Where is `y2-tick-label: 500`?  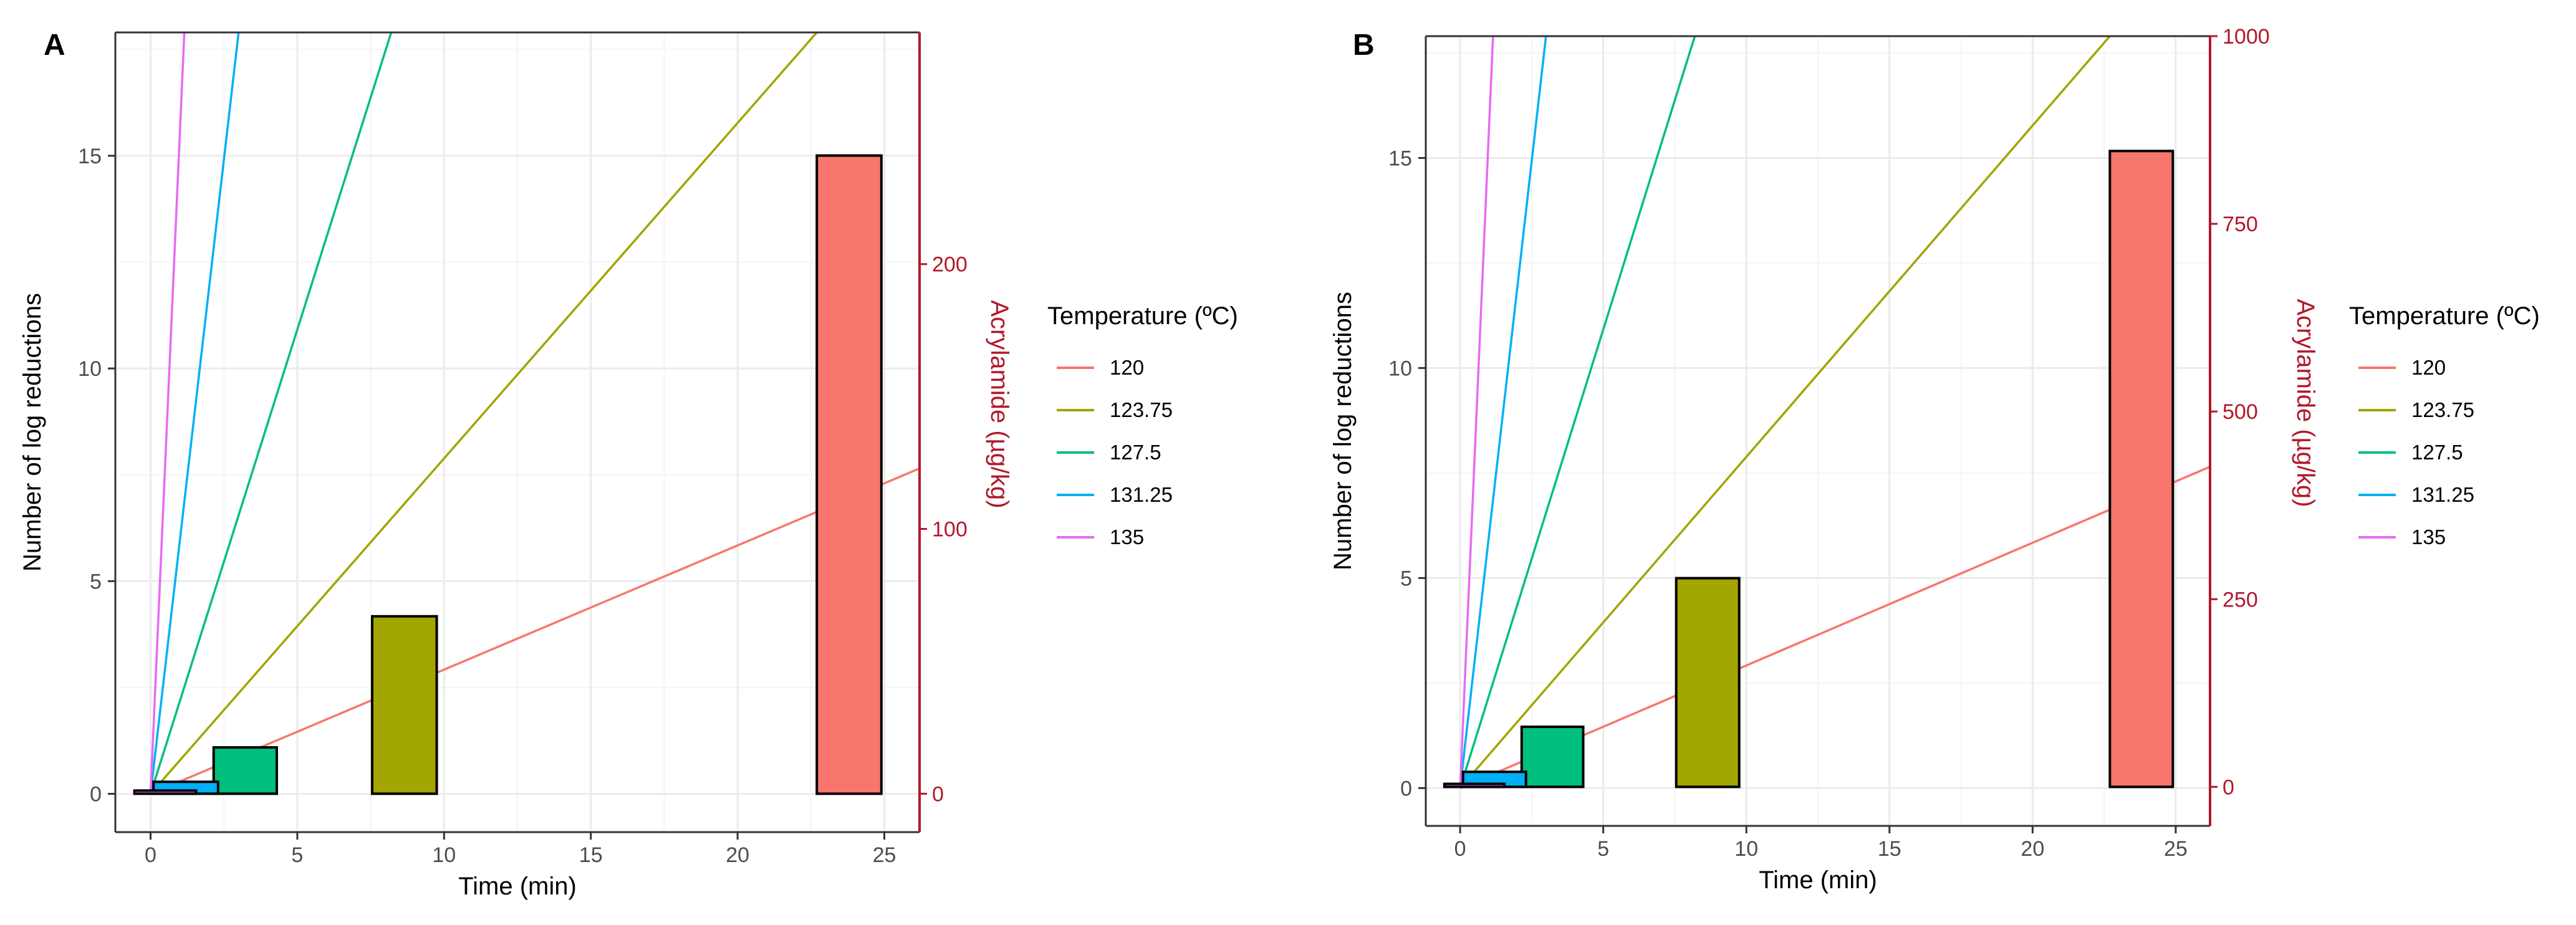
y2-tick-label: 500 is located at coordinates (2240, 412).